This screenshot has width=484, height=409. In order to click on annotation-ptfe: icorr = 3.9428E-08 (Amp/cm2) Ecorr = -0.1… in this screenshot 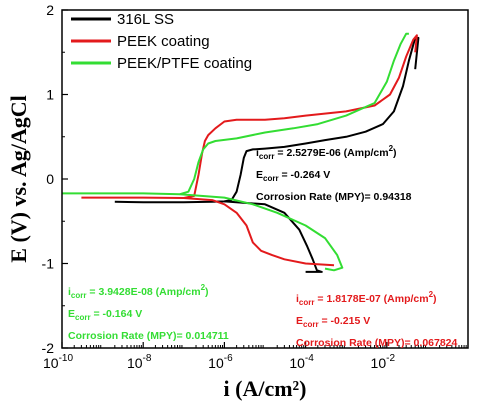, I will do `click(148, 312)`.